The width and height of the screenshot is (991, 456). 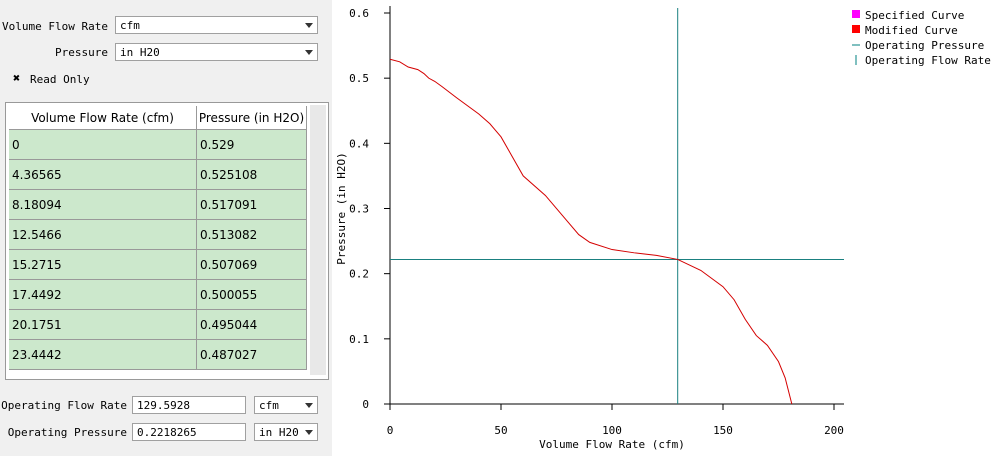 I want to click on table-cell: 20.1751, so click(x=103, y=325).